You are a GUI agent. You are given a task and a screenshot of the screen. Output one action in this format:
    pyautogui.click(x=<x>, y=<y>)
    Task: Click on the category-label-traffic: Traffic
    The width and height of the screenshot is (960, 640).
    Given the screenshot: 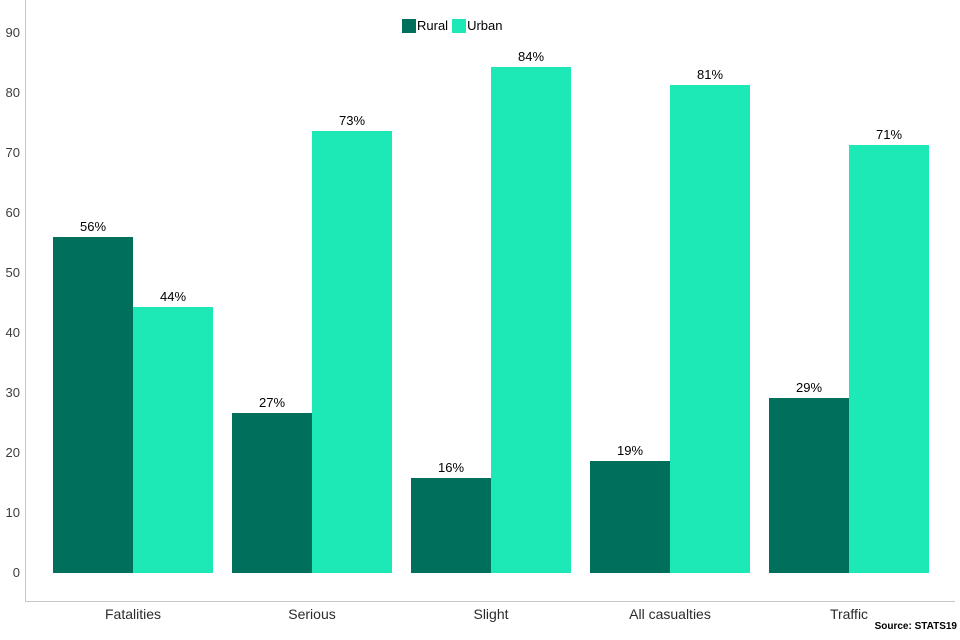 What is the action you would take?
    pyautogui.click(x=849, y=614)
    